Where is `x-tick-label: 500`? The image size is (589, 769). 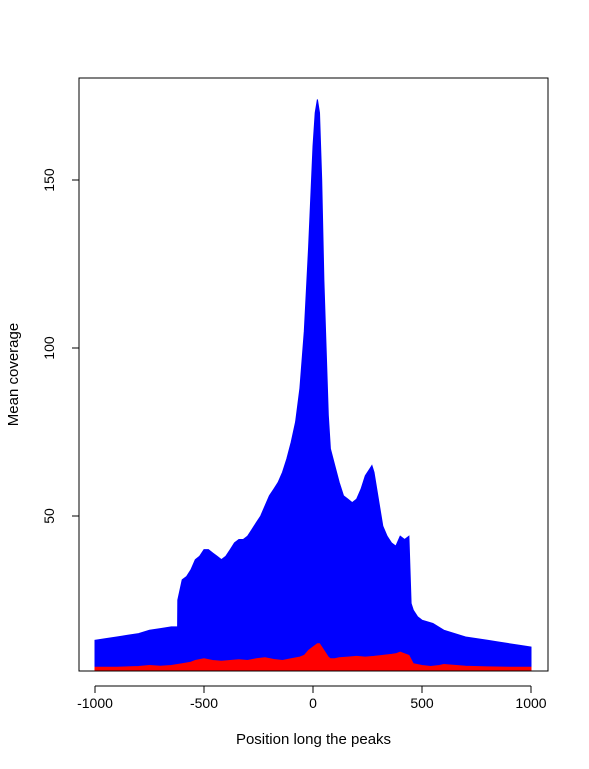 x-tick-label: 500 is located at coordinates (422, 703).